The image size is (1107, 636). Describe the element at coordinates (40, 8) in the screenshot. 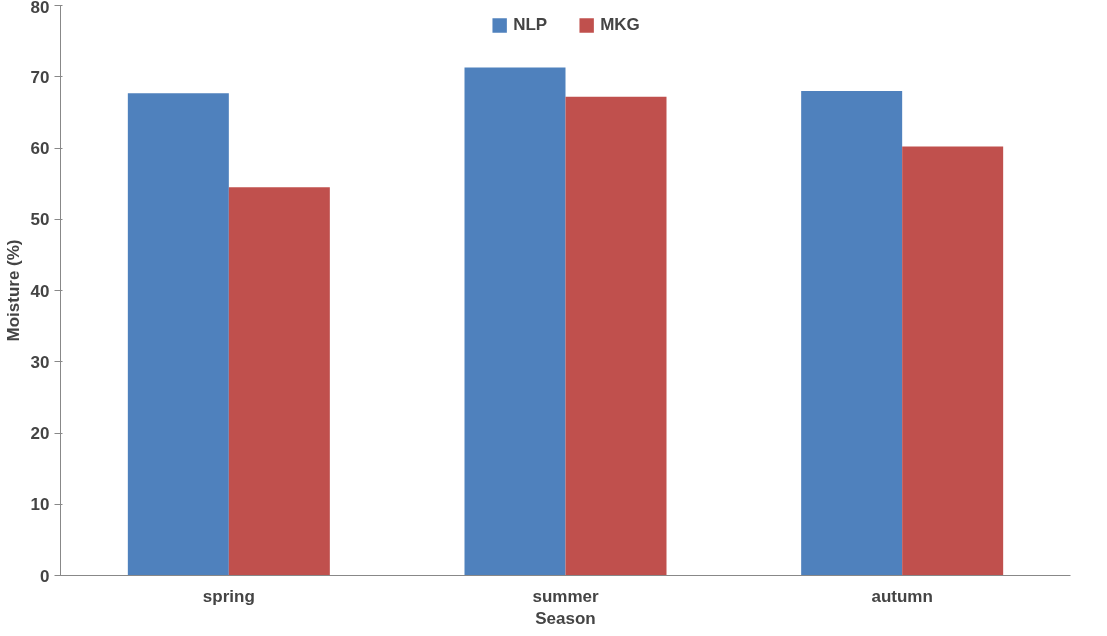

I see `y-tick-label: 80` at that location.